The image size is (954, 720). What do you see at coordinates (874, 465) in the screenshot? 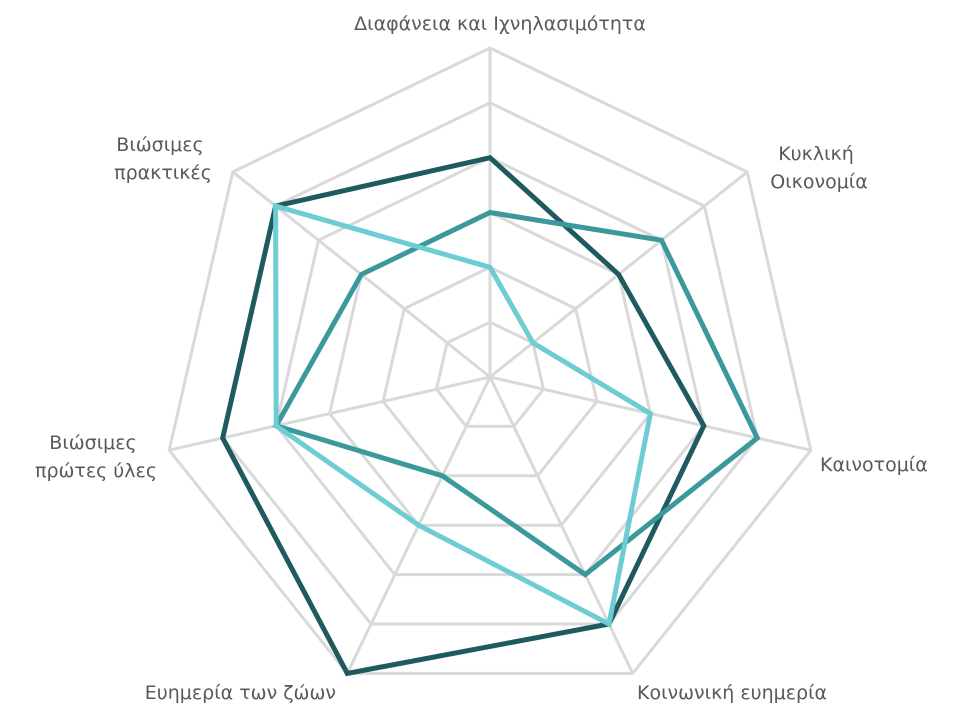
I see `axis-label: Καινοτομία` at bounding box center [874, 465].